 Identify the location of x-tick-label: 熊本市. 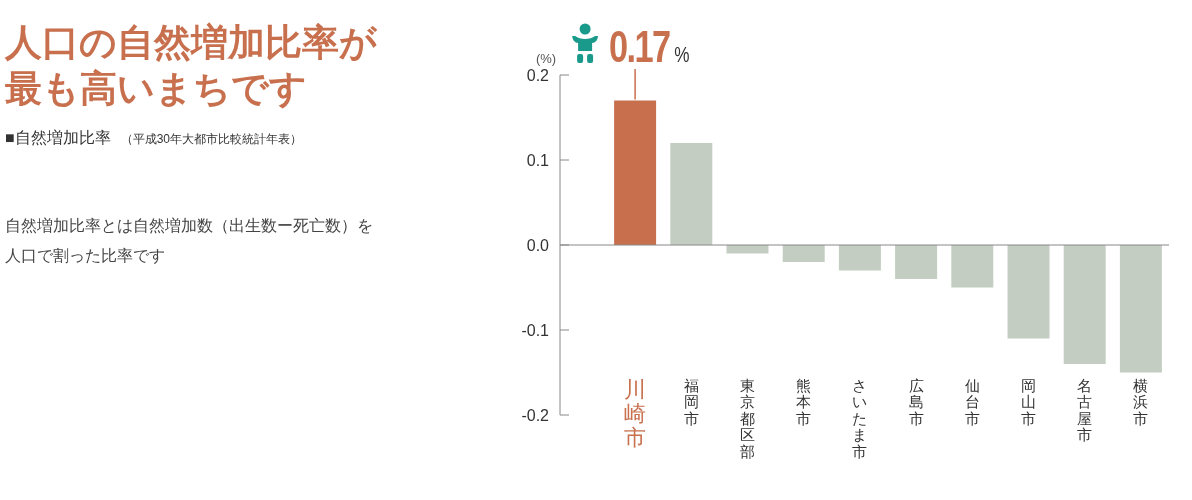
(804, 401).